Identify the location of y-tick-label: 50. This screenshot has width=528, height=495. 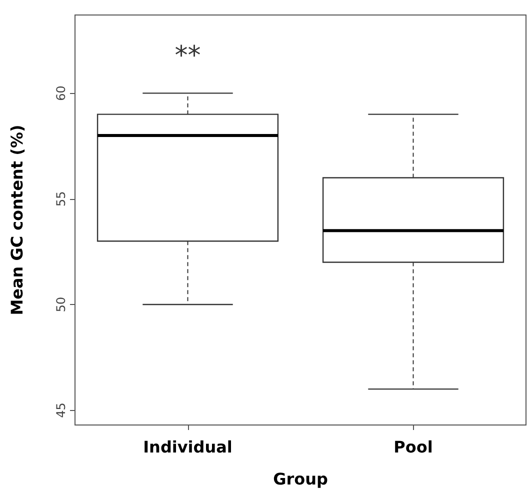
(61, 304).